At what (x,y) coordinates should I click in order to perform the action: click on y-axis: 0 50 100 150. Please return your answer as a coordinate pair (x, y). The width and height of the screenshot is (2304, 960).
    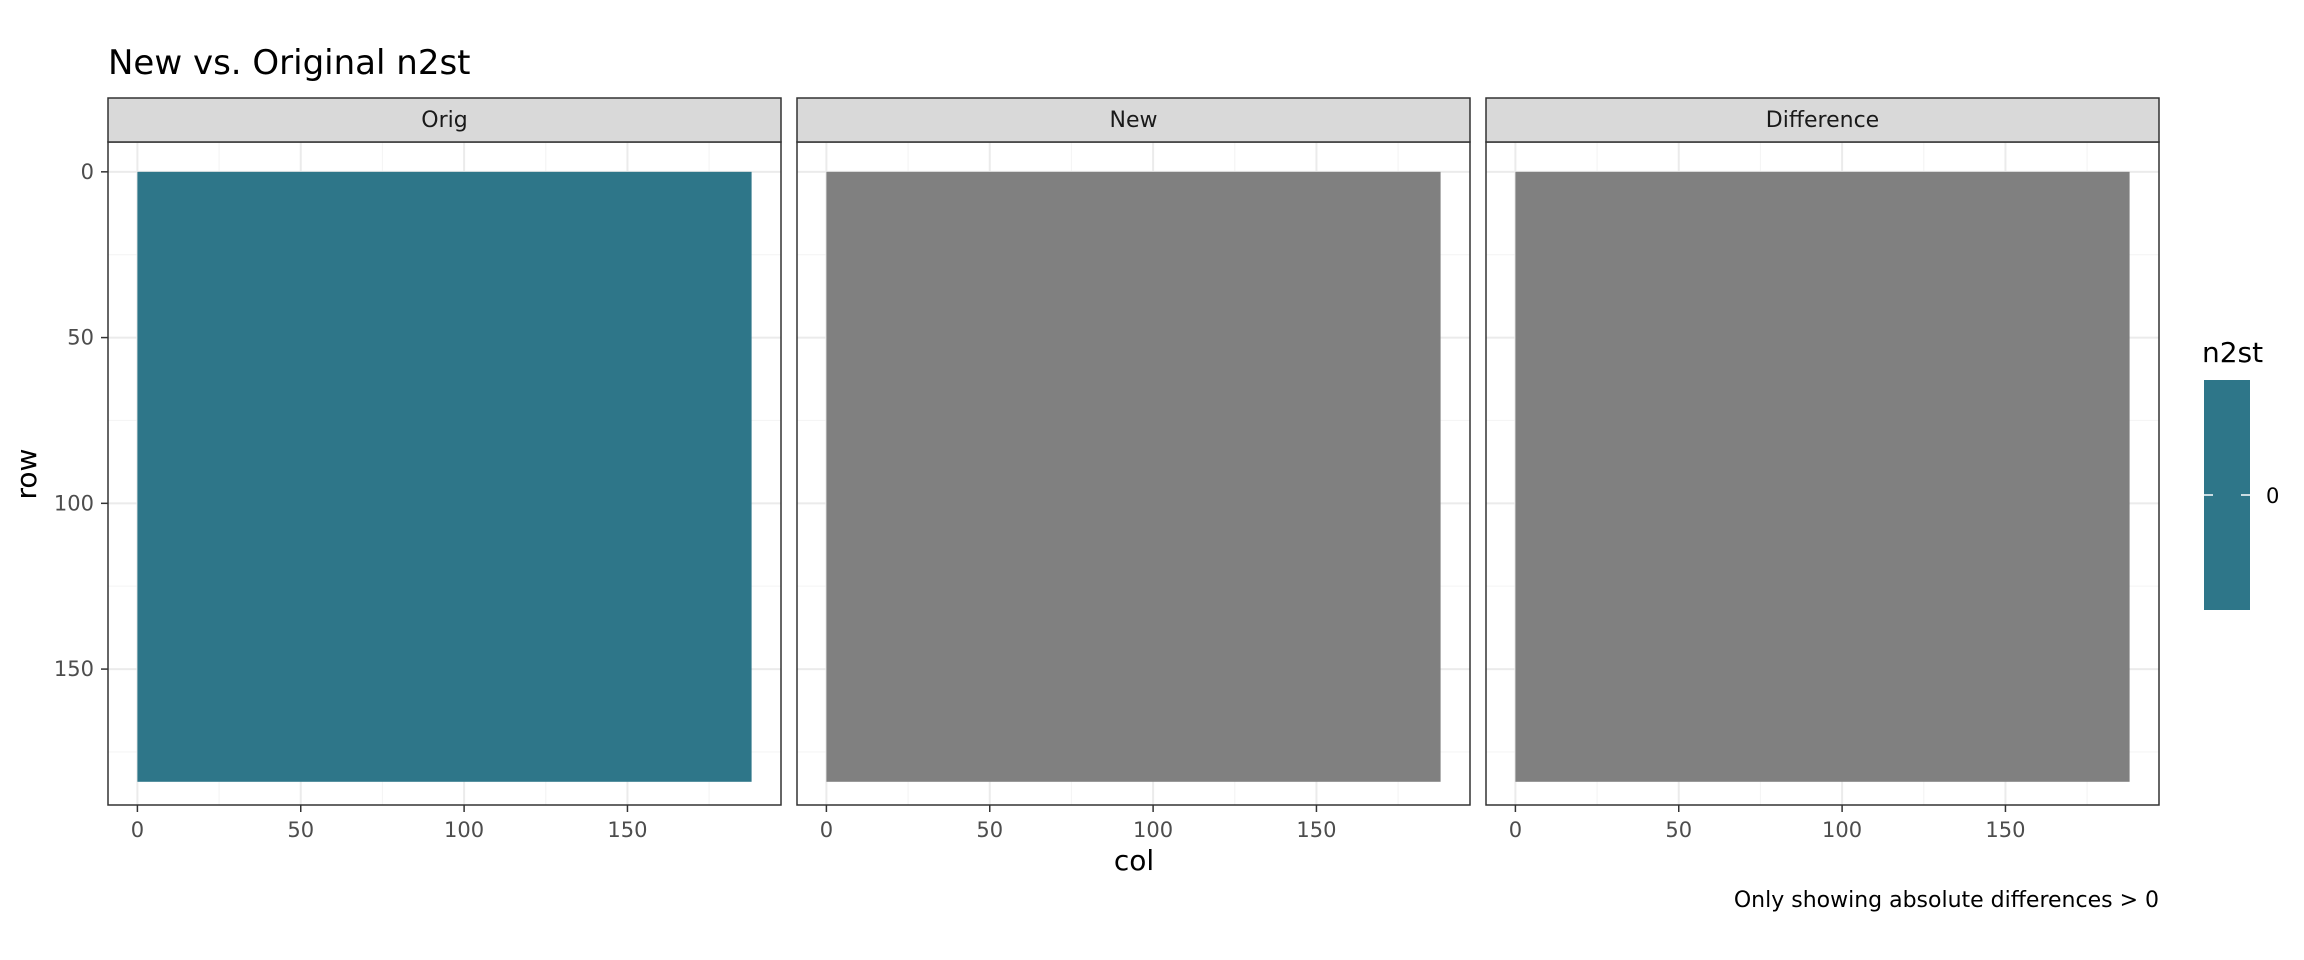
    Looking at the image, I should click on (81, 420).